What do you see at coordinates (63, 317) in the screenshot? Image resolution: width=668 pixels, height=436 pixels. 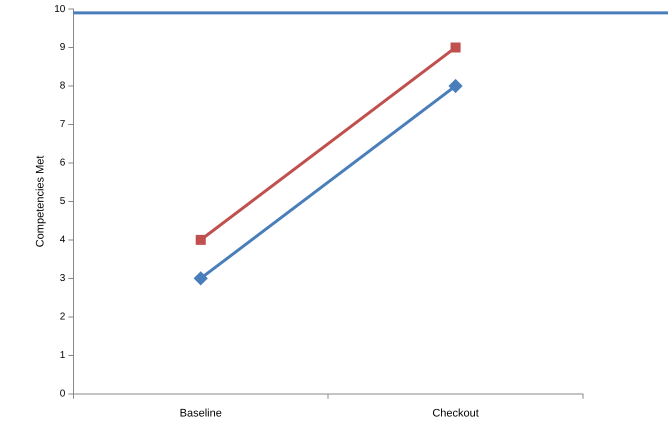 I see `y-tick-label: 2` at bounding box center [63, 317].